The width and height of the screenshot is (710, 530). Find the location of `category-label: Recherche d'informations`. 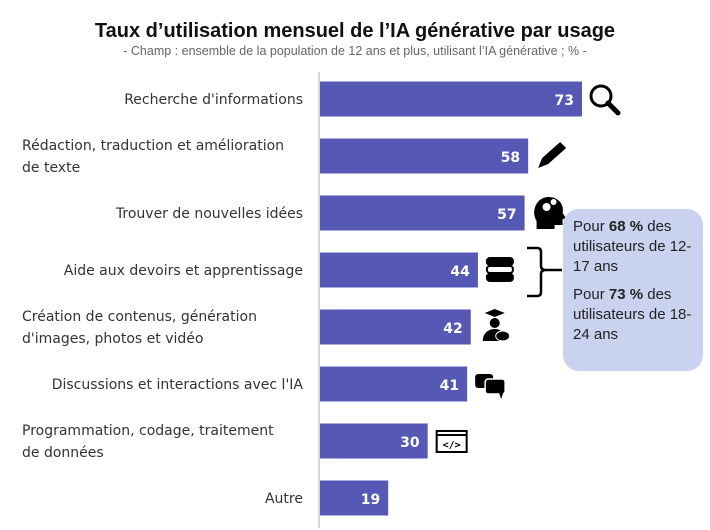

category-label: Recherche d'informations is located at coordinates (213, 100).